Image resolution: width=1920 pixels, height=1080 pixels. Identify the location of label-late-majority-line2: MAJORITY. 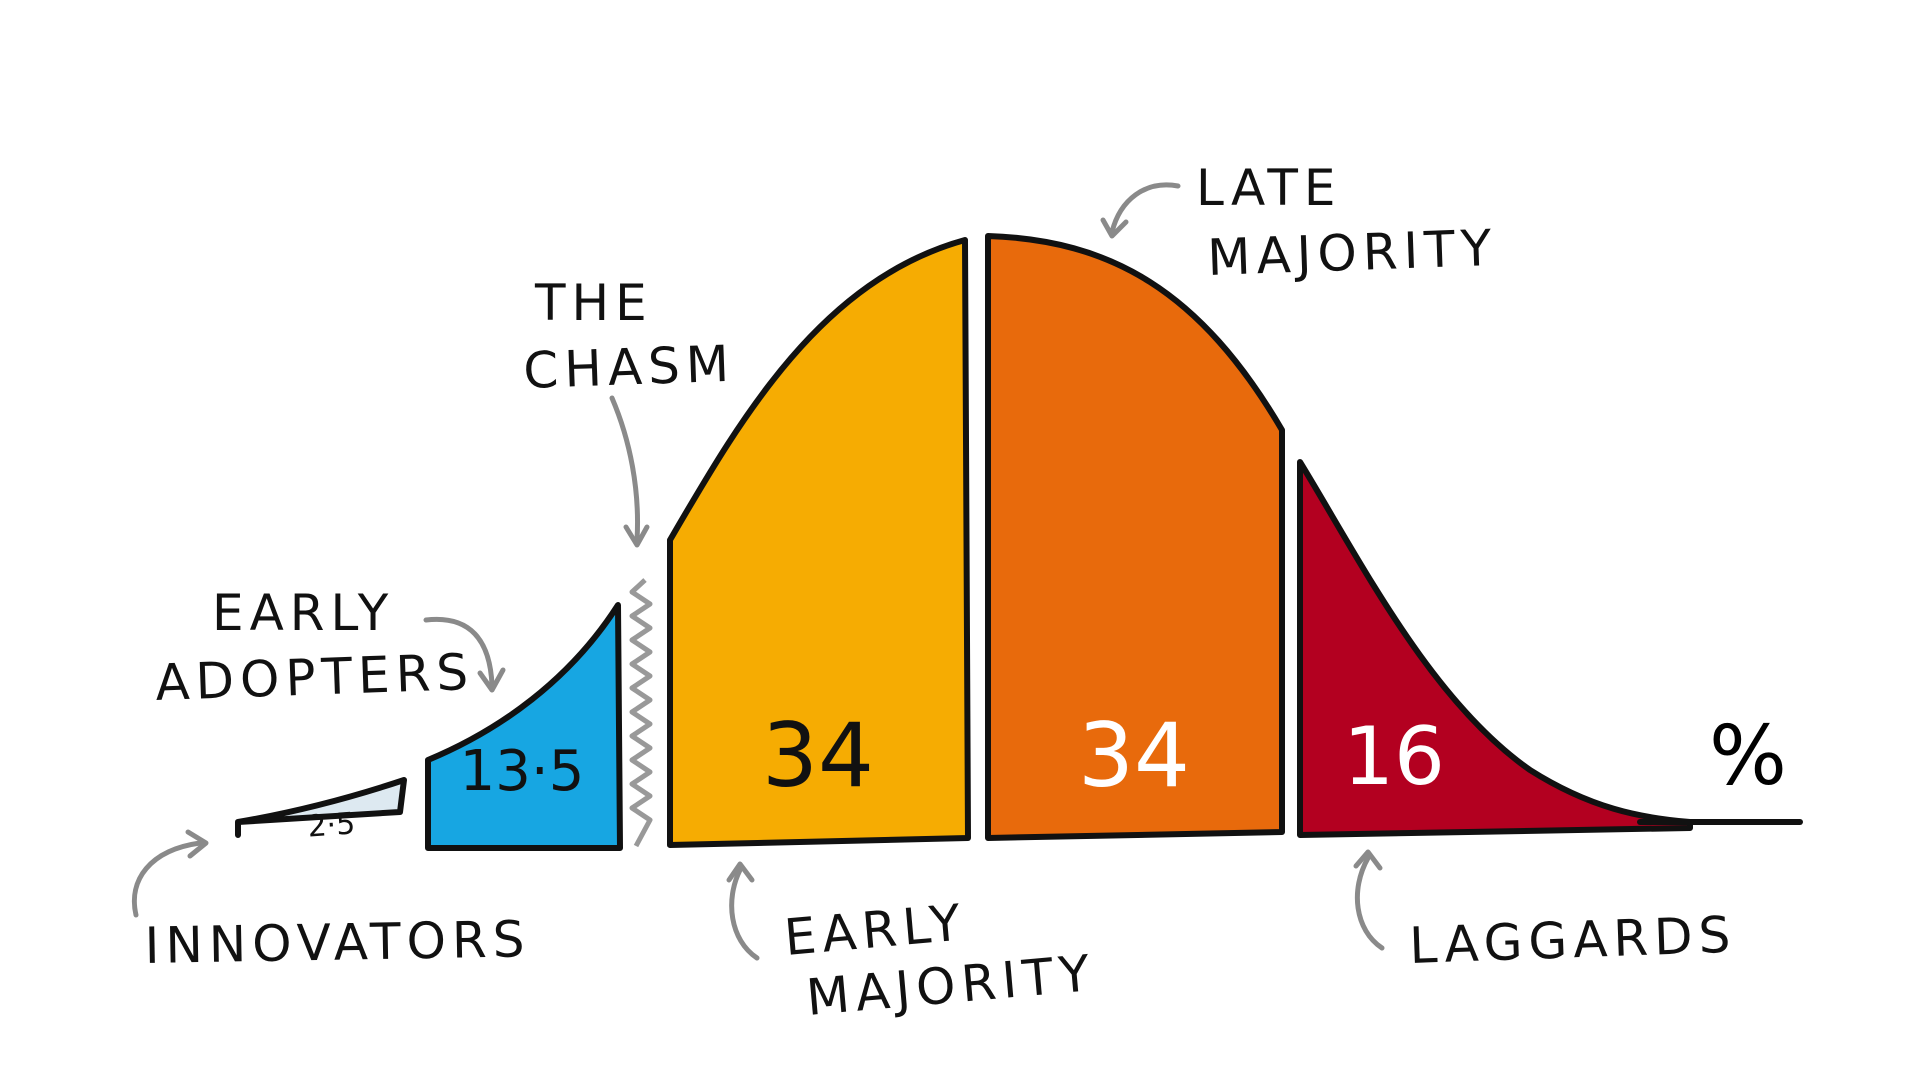
(1352, 253).